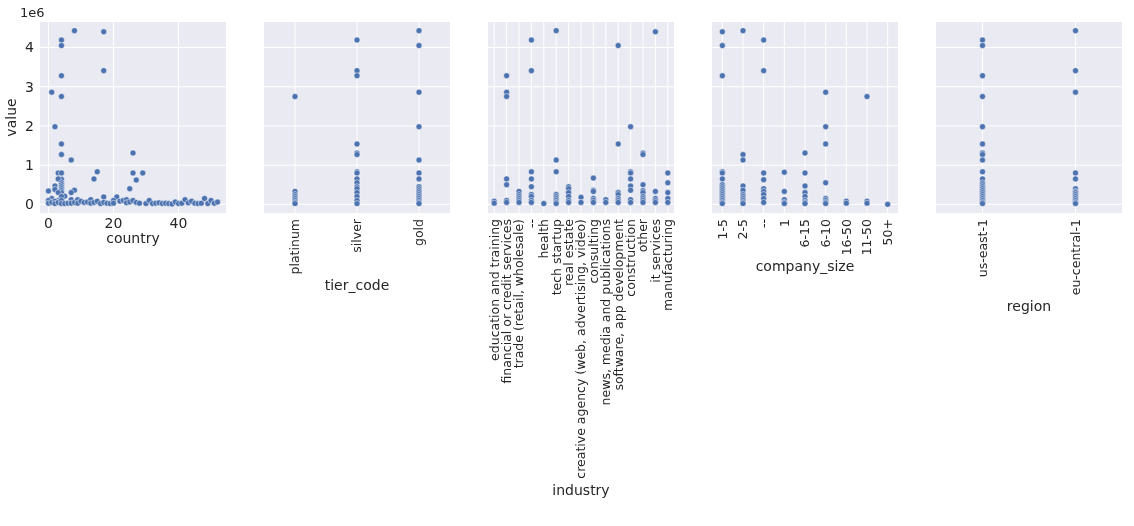  Describe the element at coordinates (805, 233) in the screenshot. I see `x-tick-label: 6-15` at that location.